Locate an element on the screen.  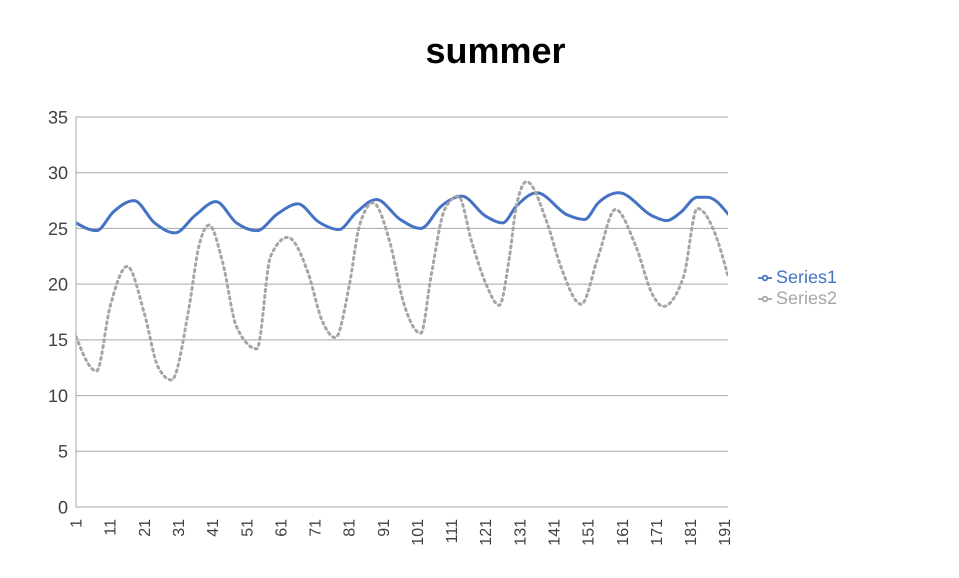
y-tick-label: 0 is located at coordinates (63, 507).